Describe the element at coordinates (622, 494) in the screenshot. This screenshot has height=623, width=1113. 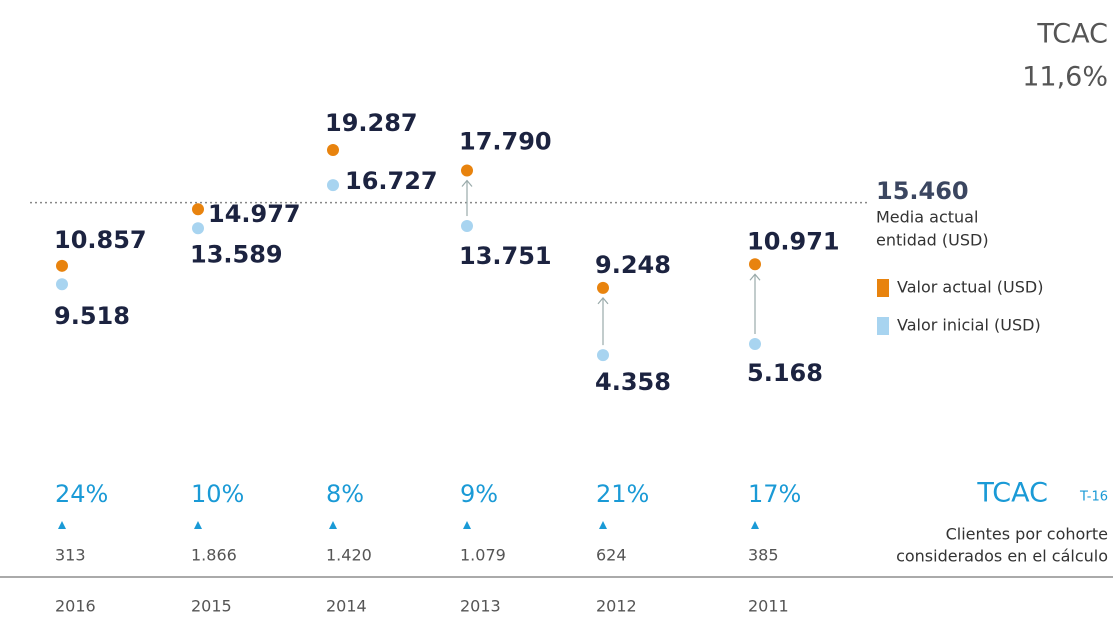
I see `growth-label: 21%` at that location.